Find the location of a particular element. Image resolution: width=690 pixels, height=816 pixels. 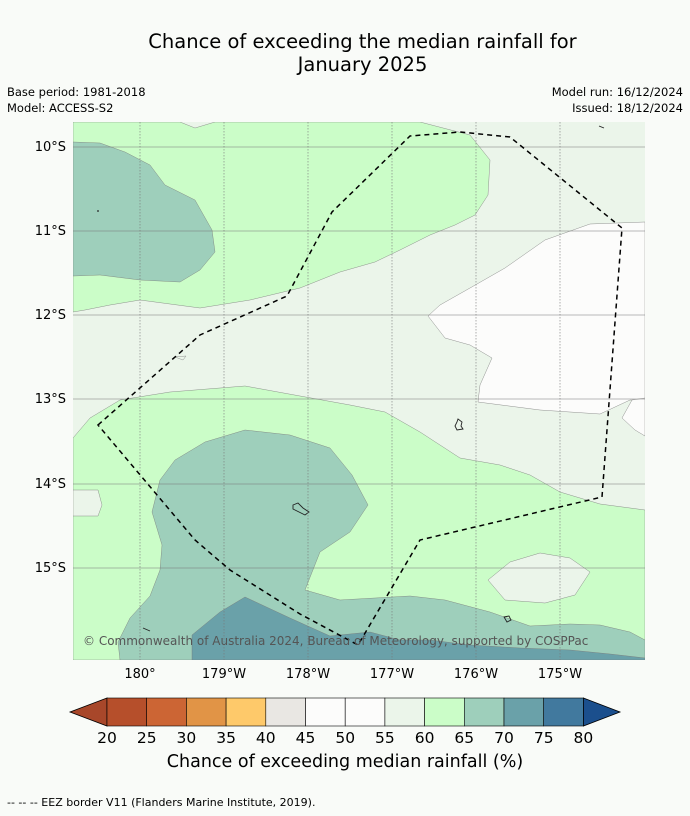

region-55-60-patch is located at coordinates (539, 578).